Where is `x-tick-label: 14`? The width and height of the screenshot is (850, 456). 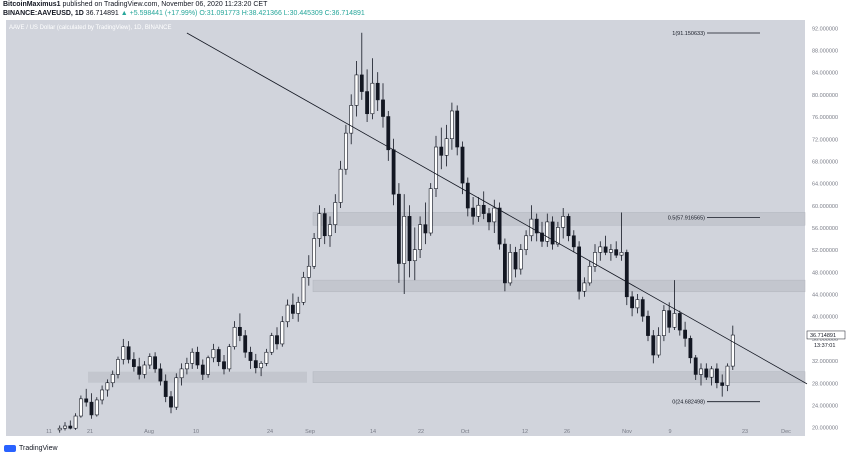 x-tick-label: 14 is located at coordinates (373, 432).